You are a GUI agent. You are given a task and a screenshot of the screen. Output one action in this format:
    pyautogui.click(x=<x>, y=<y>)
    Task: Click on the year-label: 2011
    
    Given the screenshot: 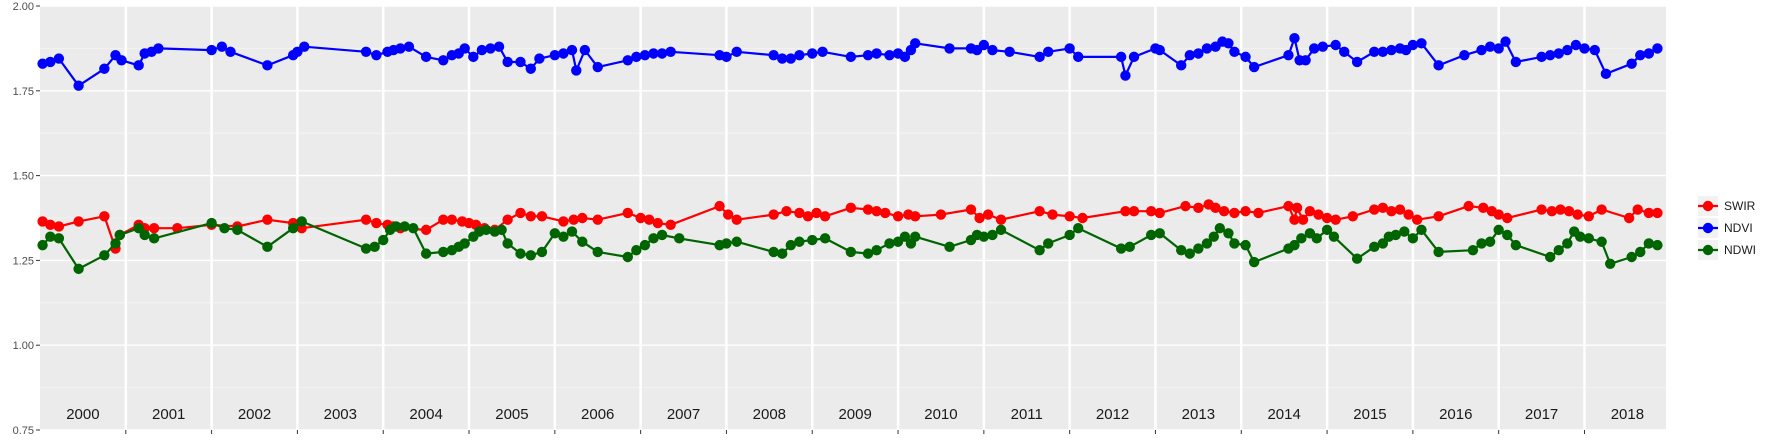 What is the action you would take?
    pyautogui.click(x=1027, y=414)
    